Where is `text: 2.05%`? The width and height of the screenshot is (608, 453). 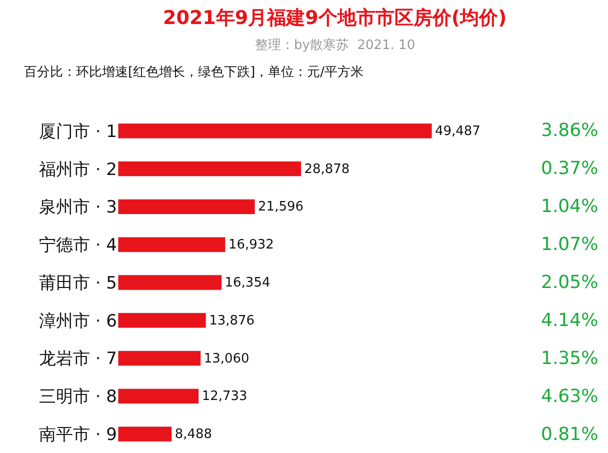
text: 2.05% is located at coordinates (569, 282).